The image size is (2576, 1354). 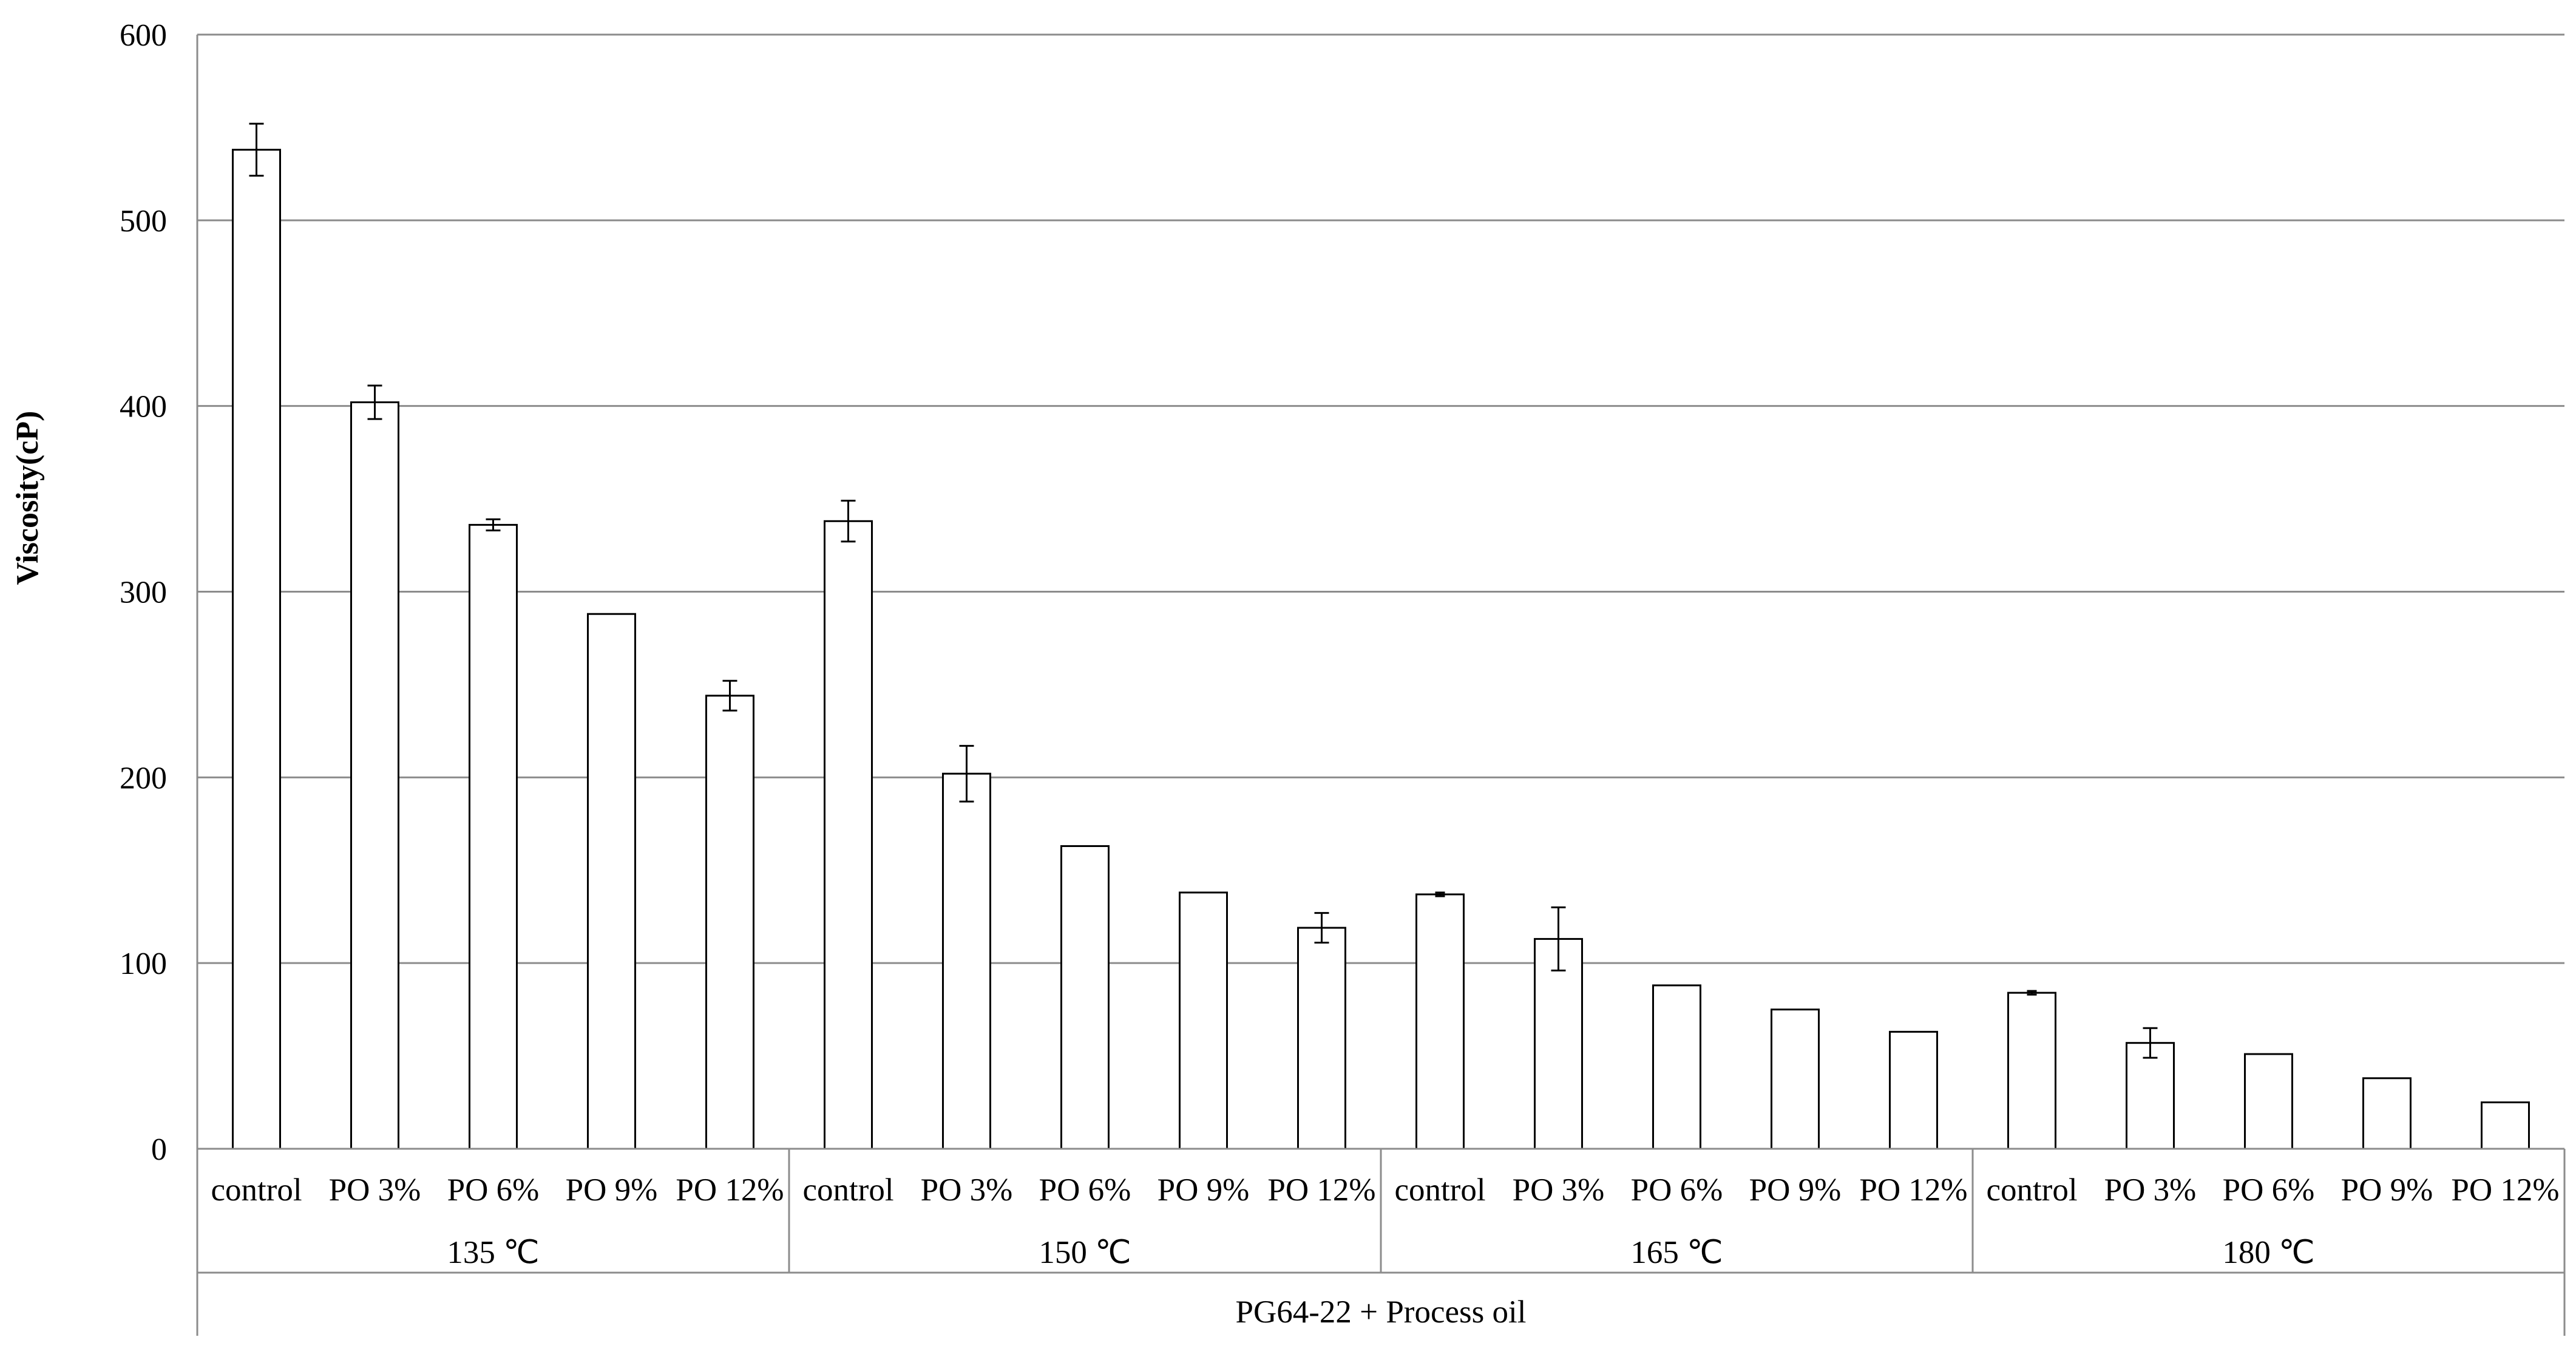 What do you see at coordinates (28, 498) in the screenshot?
I see `y-axis-title: Viscosity(cP)` at bounding box center [28, 498].